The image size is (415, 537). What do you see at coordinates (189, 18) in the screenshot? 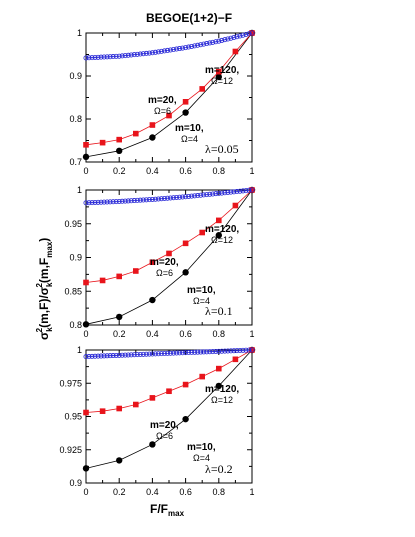
I see `figure-title: BEGOE(1+2)−F` at bounding box center [189, 18].